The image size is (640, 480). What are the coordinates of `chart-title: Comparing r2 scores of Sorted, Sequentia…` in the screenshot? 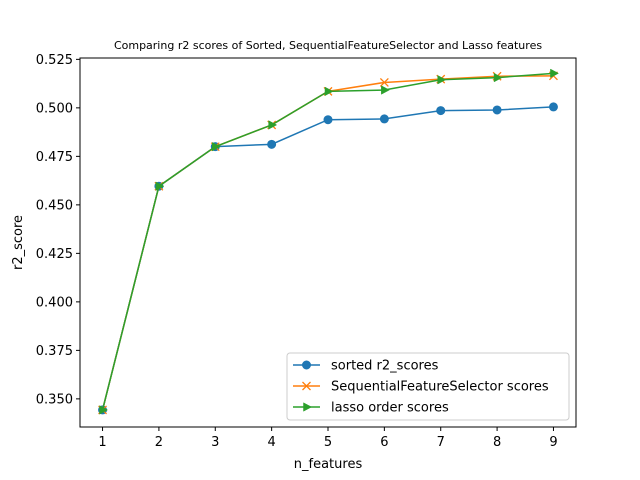 It's located at (328, 45).